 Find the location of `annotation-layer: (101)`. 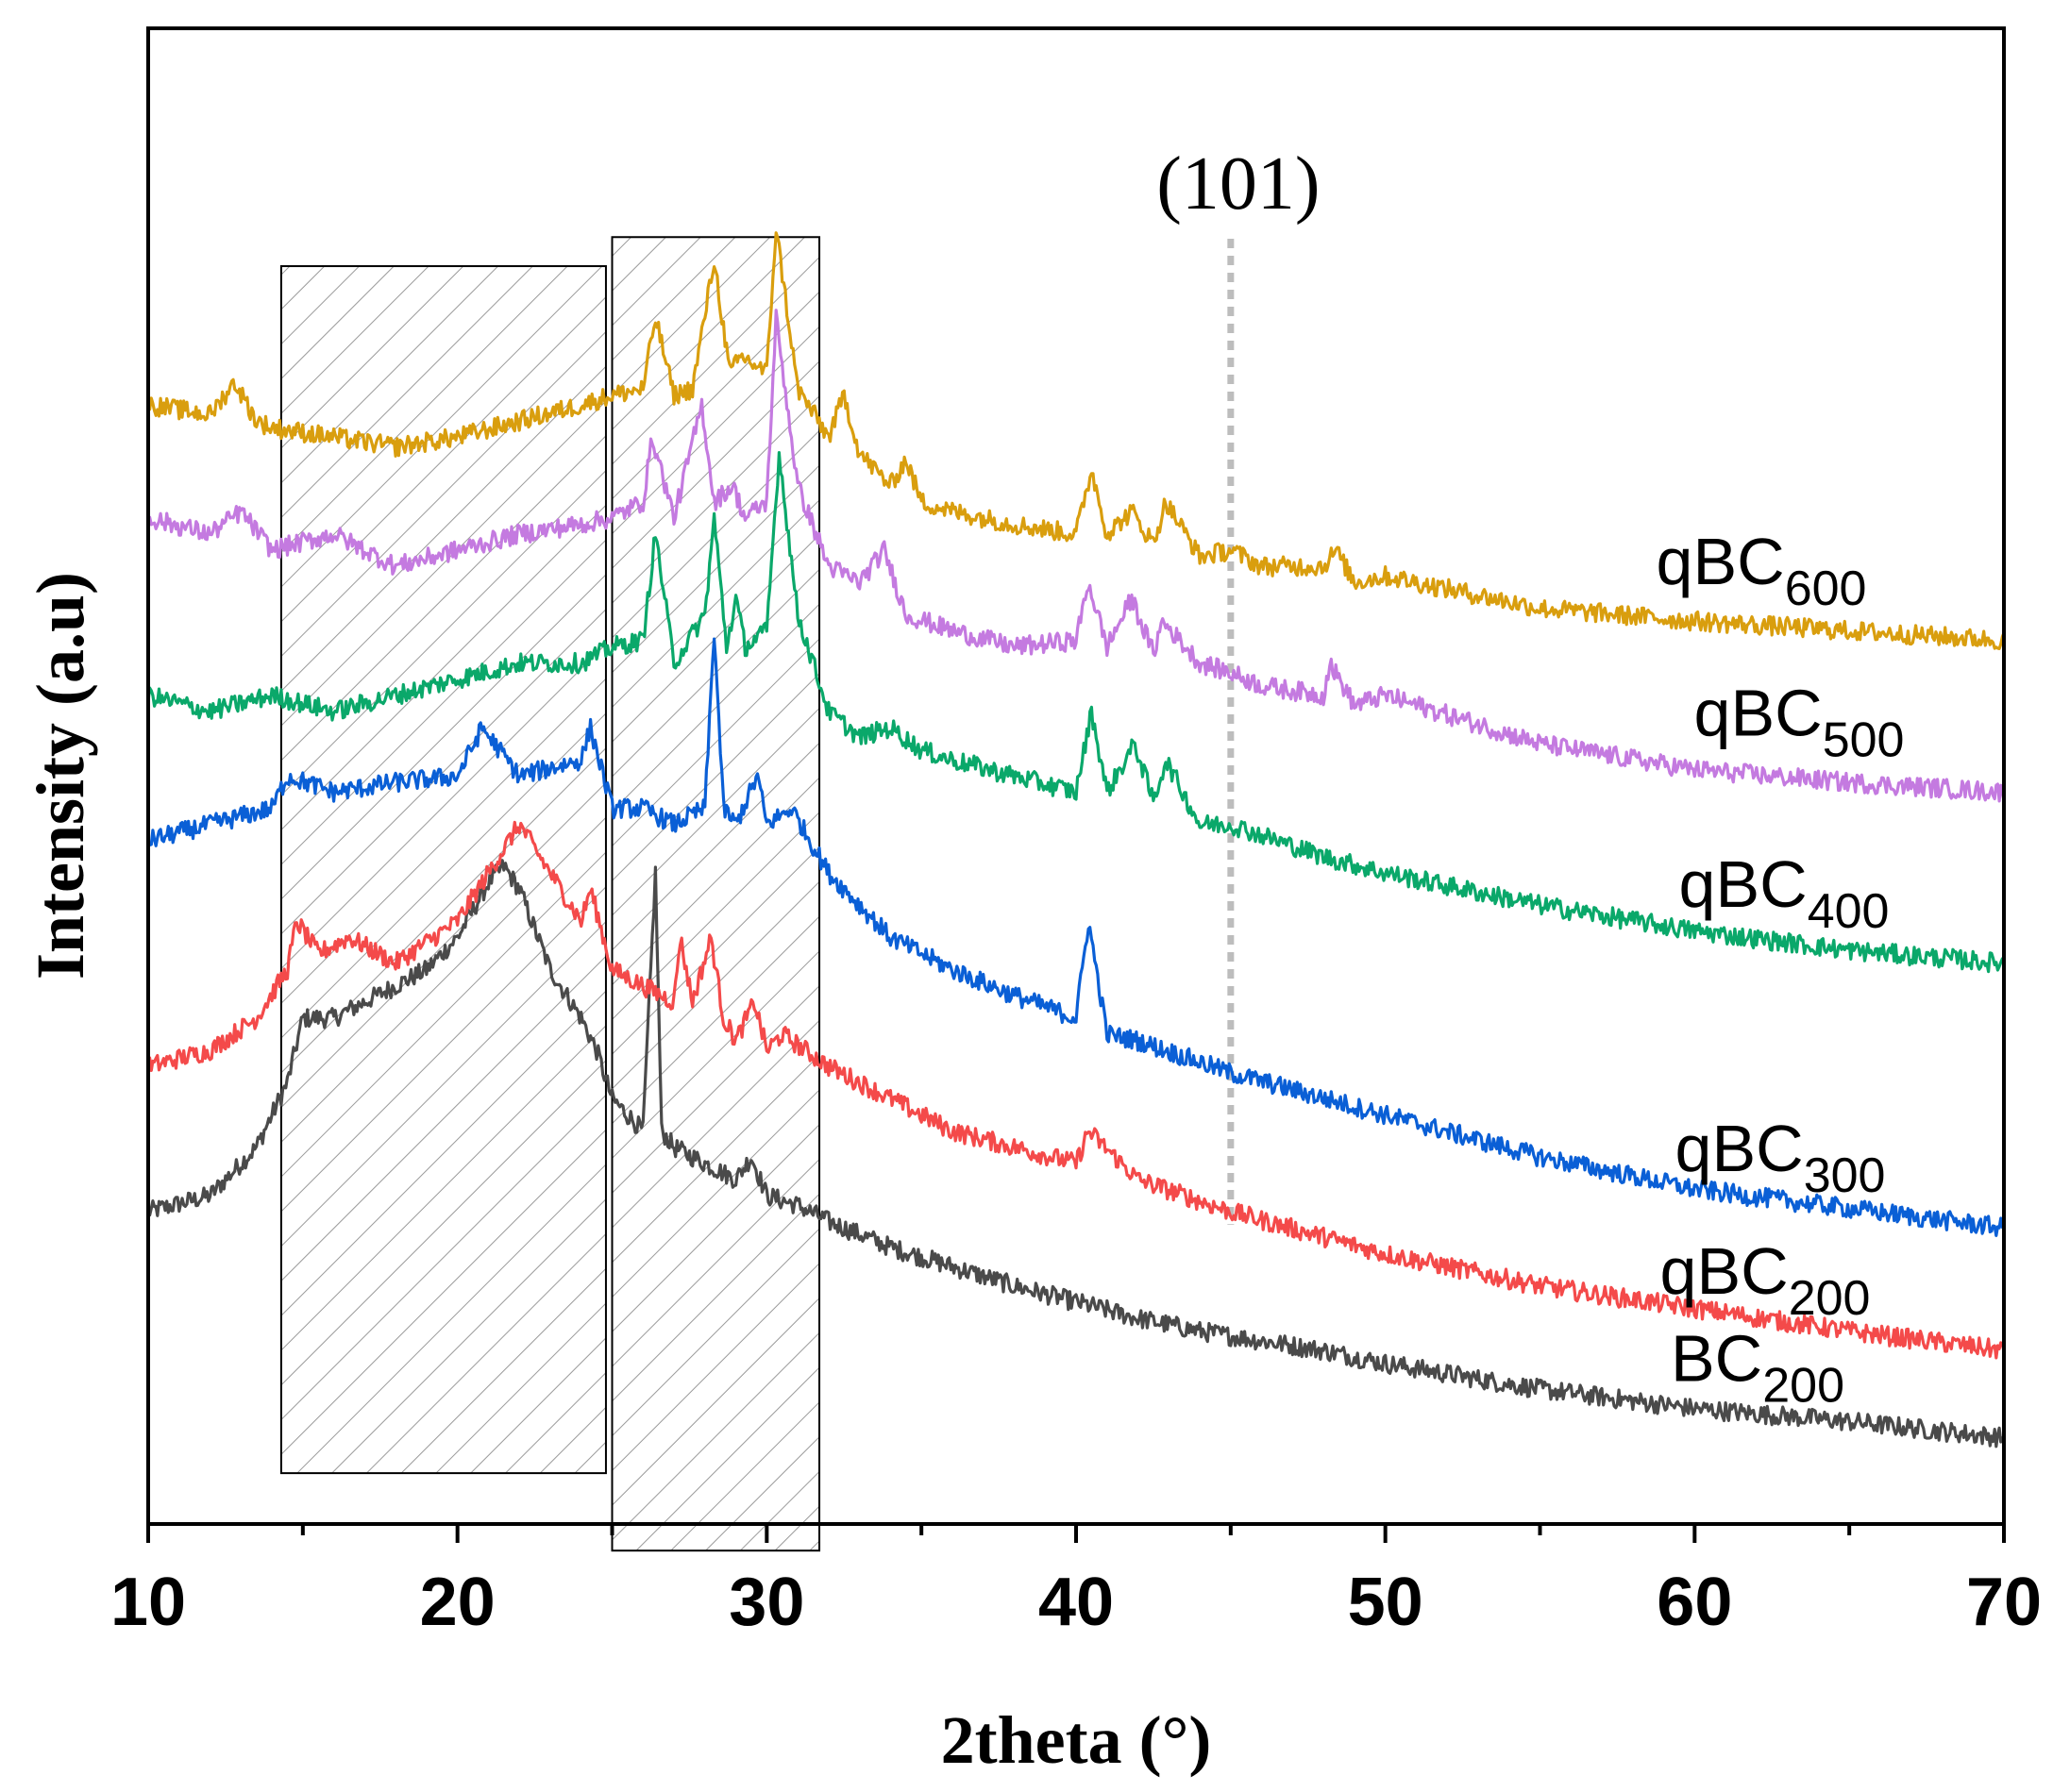

annotation-layer: (101) is located at coordinates (1238, 683).